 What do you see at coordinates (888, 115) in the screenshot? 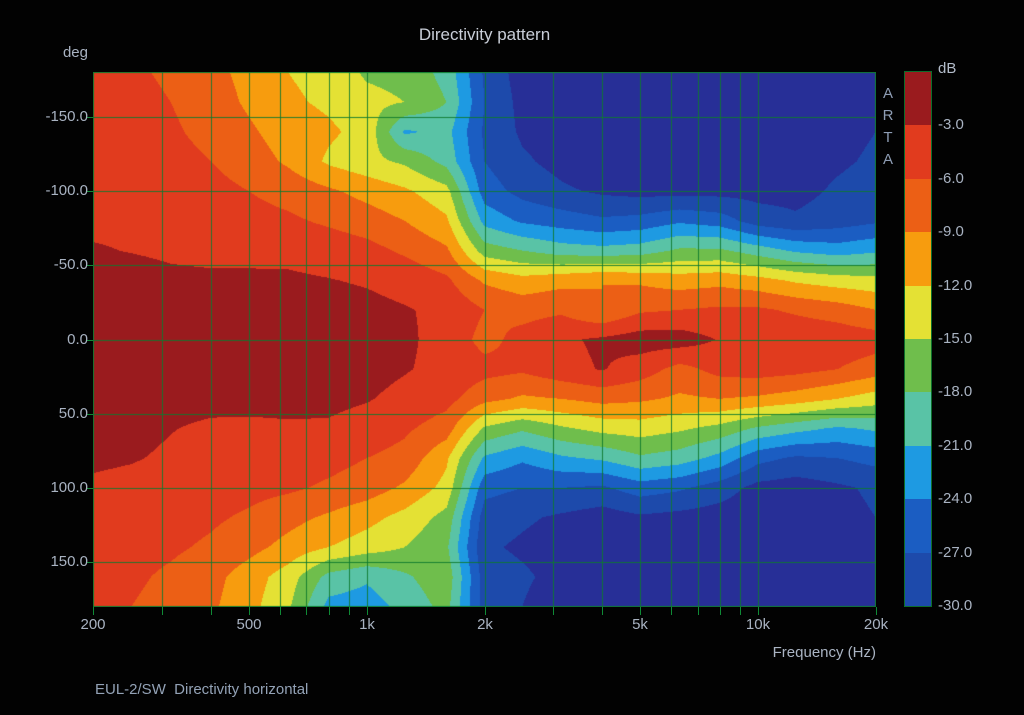
I see `arta-letter: R` at bounding box center [888, 115].